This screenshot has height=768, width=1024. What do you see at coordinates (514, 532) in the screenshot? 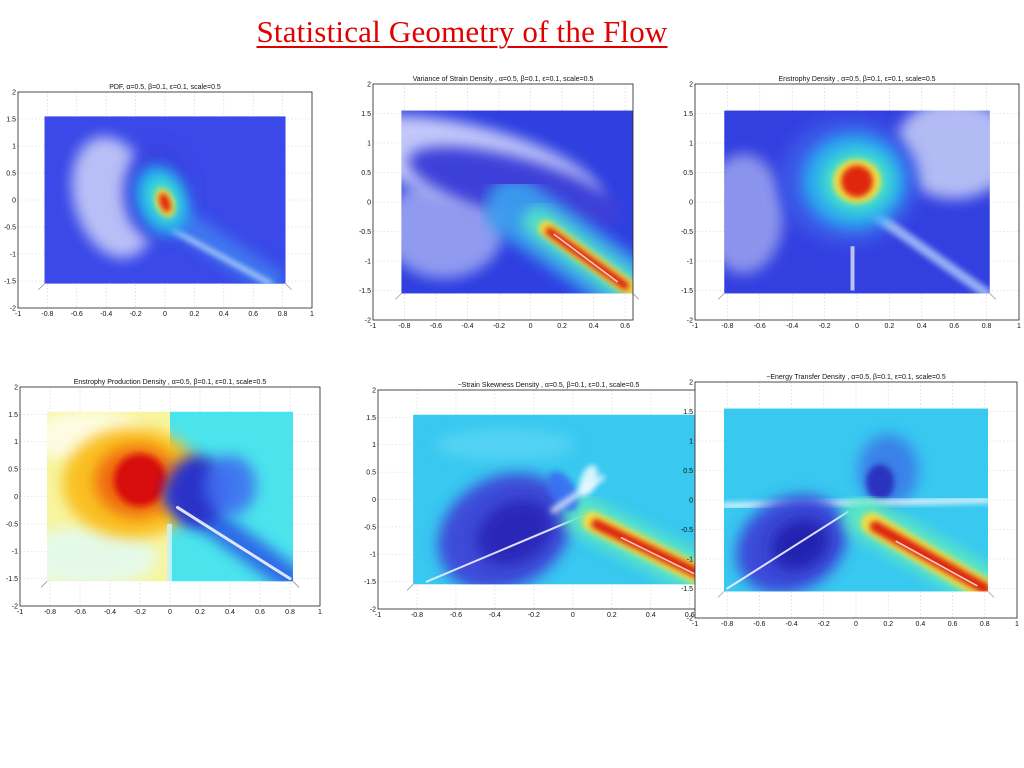
I see `skewness-trough` at bounding box center [514, 532].